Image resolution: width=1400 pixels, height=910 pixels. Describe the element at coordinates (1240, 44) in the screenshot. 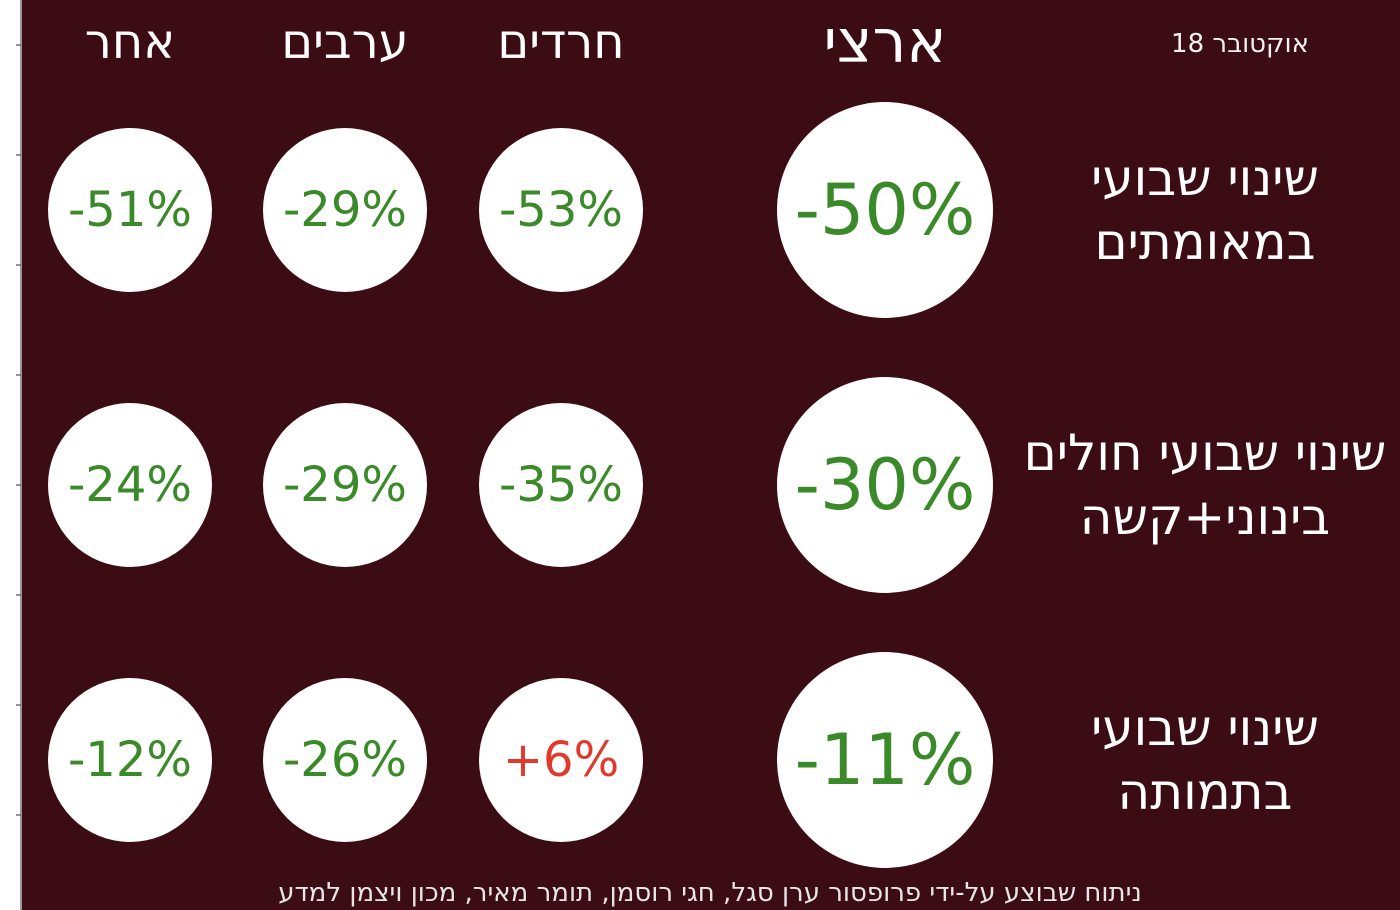

I see `date: אוקטובר 18` at that location.